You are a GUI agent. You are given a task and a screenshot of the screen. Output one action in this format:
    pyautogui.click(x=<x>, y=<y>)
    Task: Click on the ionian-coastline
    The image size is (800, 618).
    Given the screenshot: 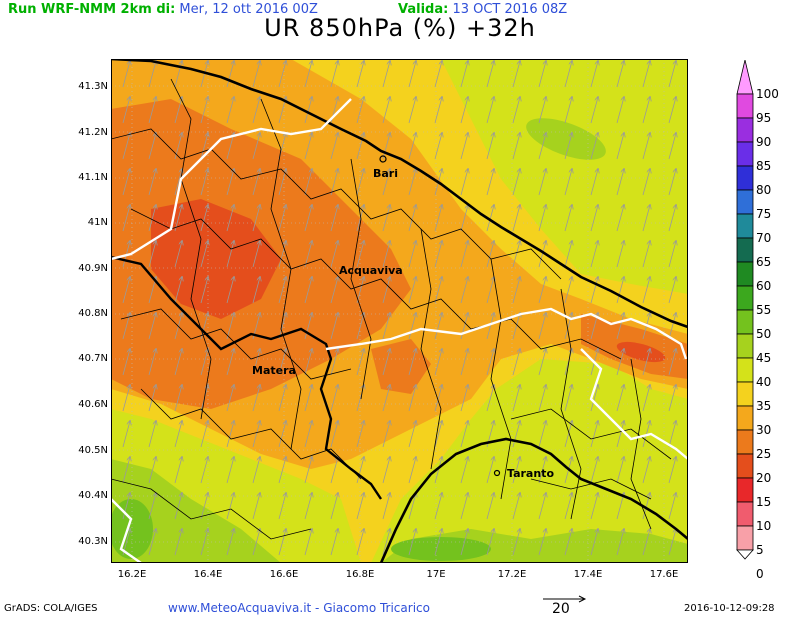 What is the action you would take?
    pyautogui.click(x=533, y=500)
    